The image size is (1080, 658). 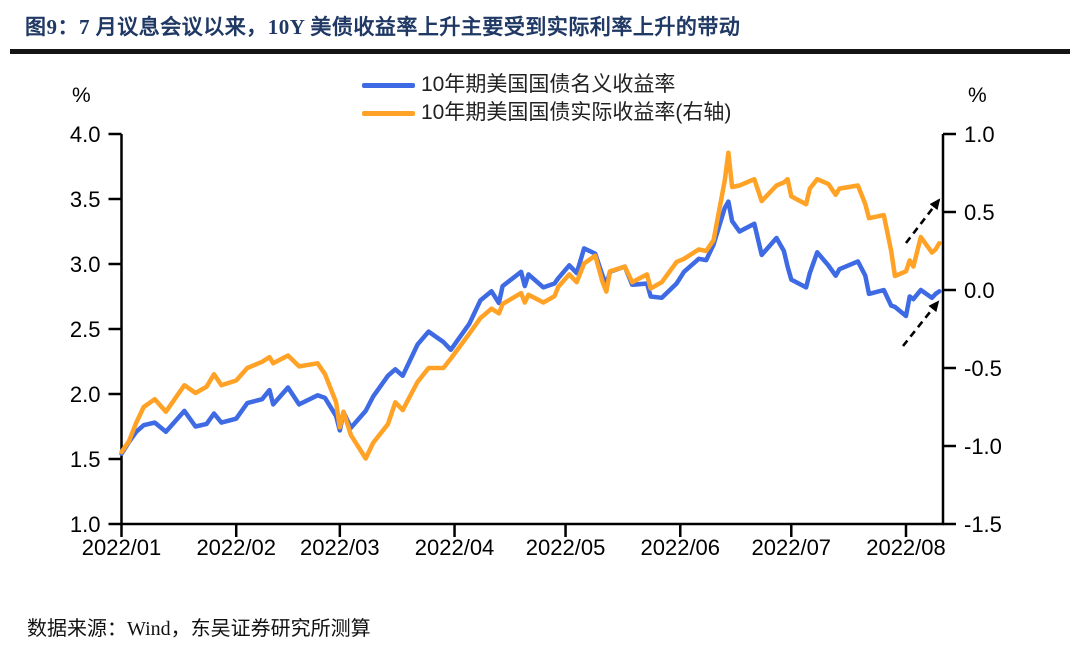 What do you see at coordinates (388, 85) in the screenshot?
I see `nominal-line-swatch-icon` at bounding box center [388, 85].